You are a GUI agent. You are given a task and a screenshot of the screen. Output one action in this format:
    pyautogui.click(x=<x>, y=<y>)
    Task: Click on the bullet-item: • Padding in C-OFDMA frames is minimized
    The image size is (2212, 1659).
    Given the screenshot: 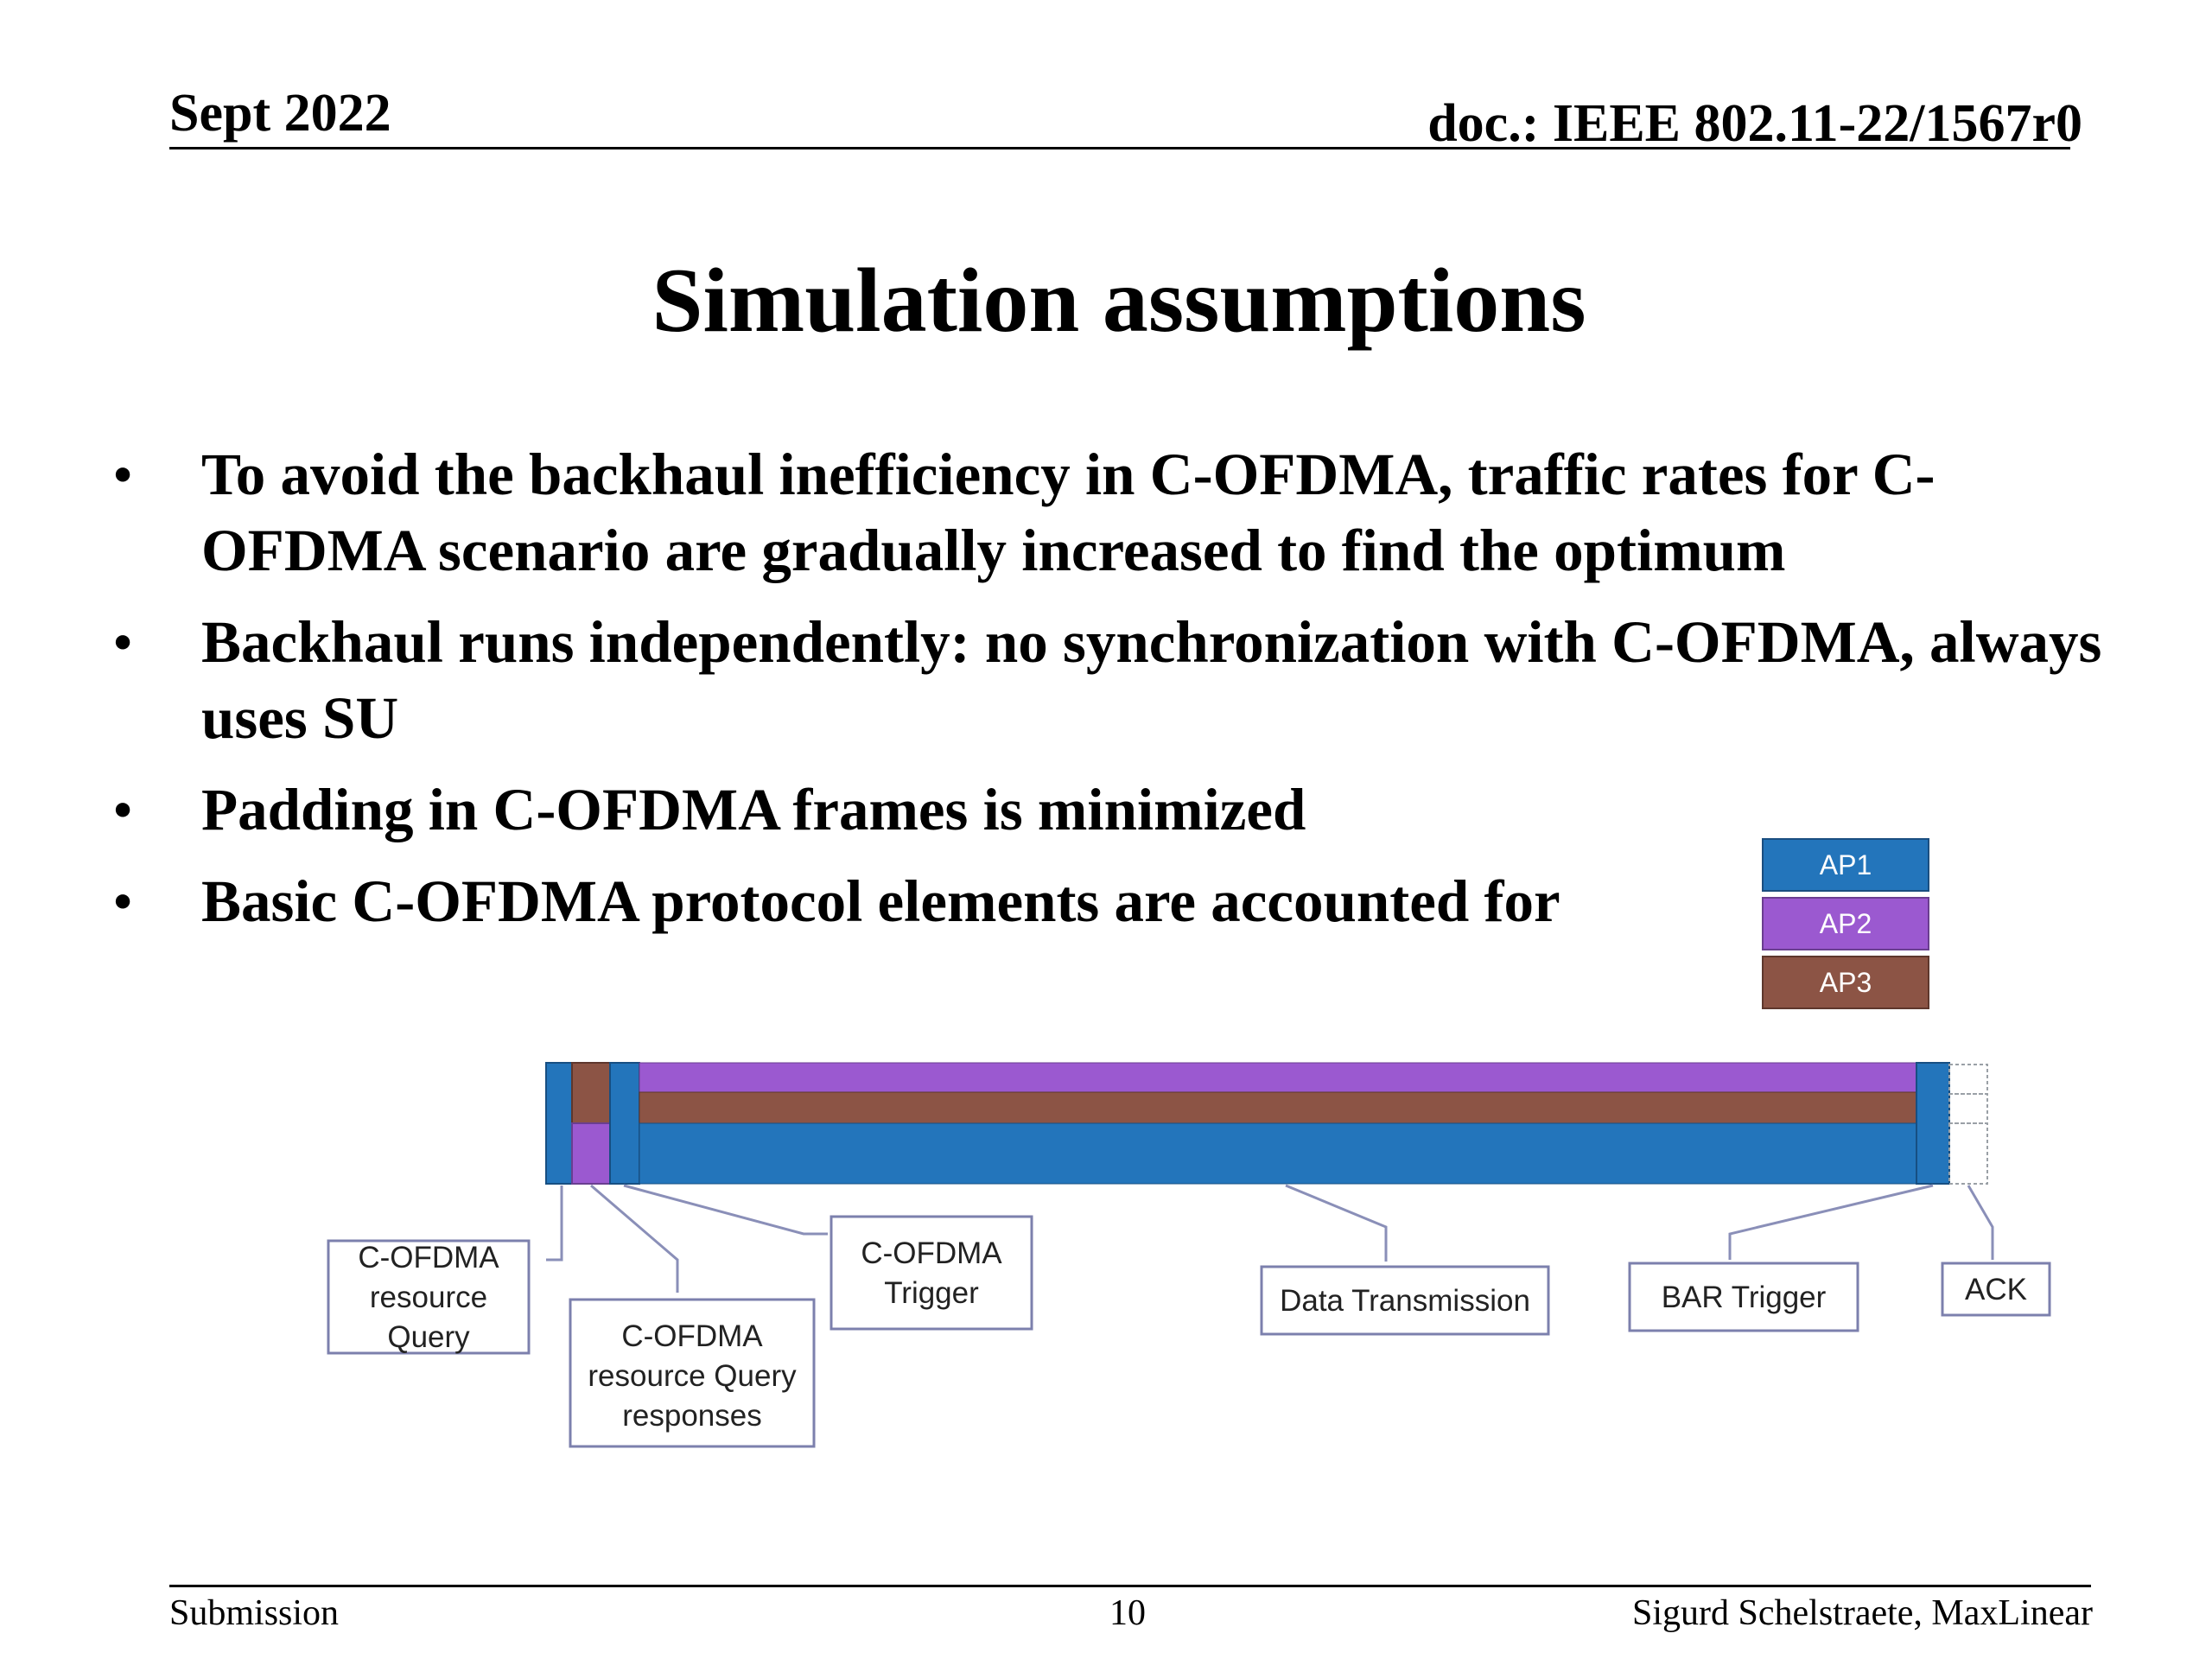 What is the action you would take?
    pyautogui.click(x=1127, y=810)
    